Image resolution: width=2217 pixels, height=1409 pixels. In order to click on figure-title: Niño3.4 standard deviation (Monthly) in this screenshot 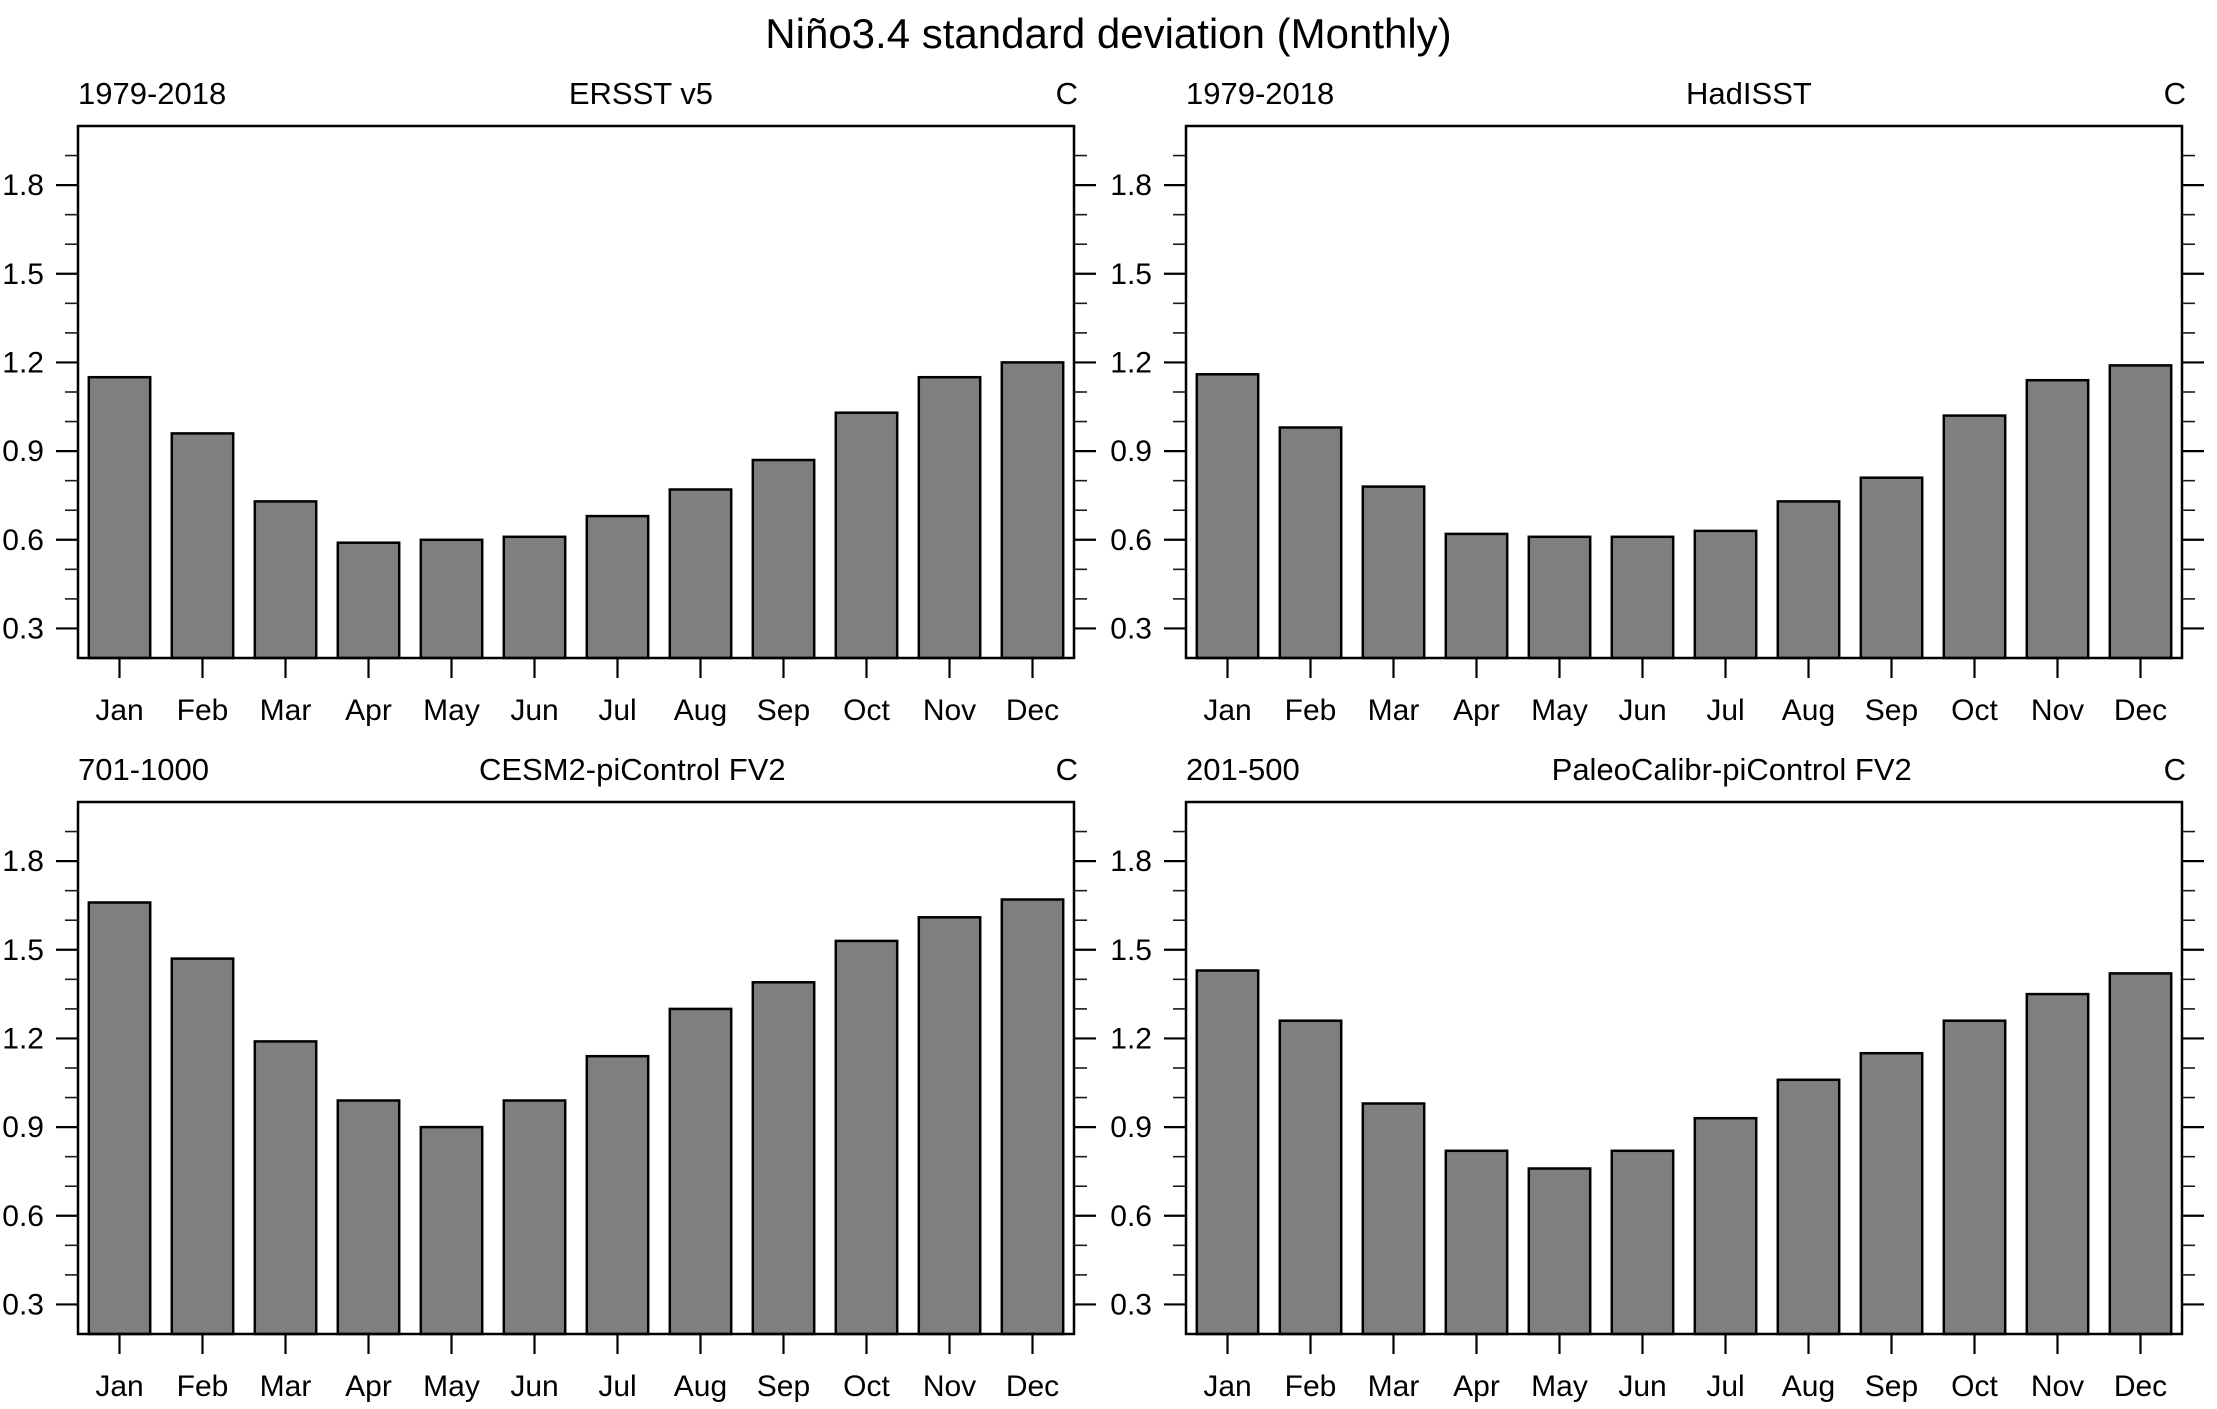, I will do `click(1108, 33)`.